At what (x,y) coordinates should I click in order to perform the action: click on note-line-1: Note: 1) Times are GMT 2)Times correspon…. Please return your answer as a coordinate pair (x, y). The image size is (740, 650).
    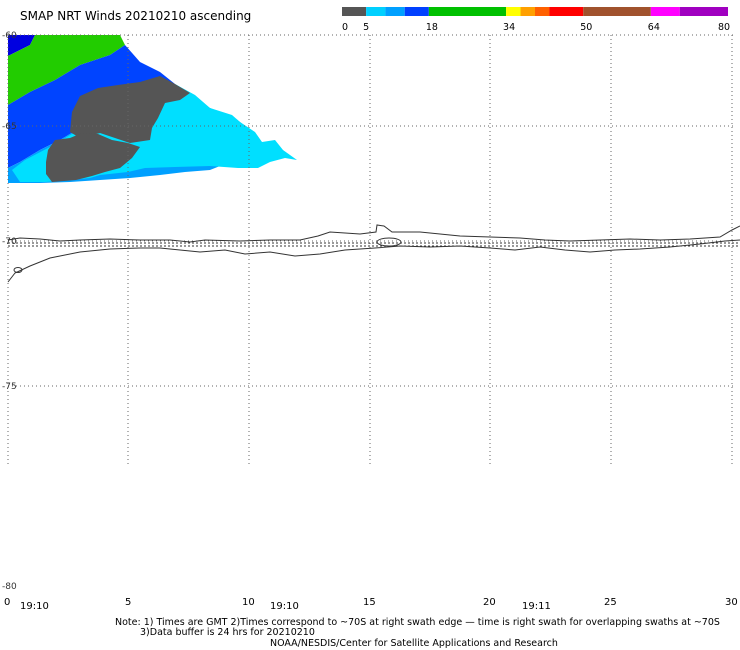
    Looking at the image, I should click on (417, 622).